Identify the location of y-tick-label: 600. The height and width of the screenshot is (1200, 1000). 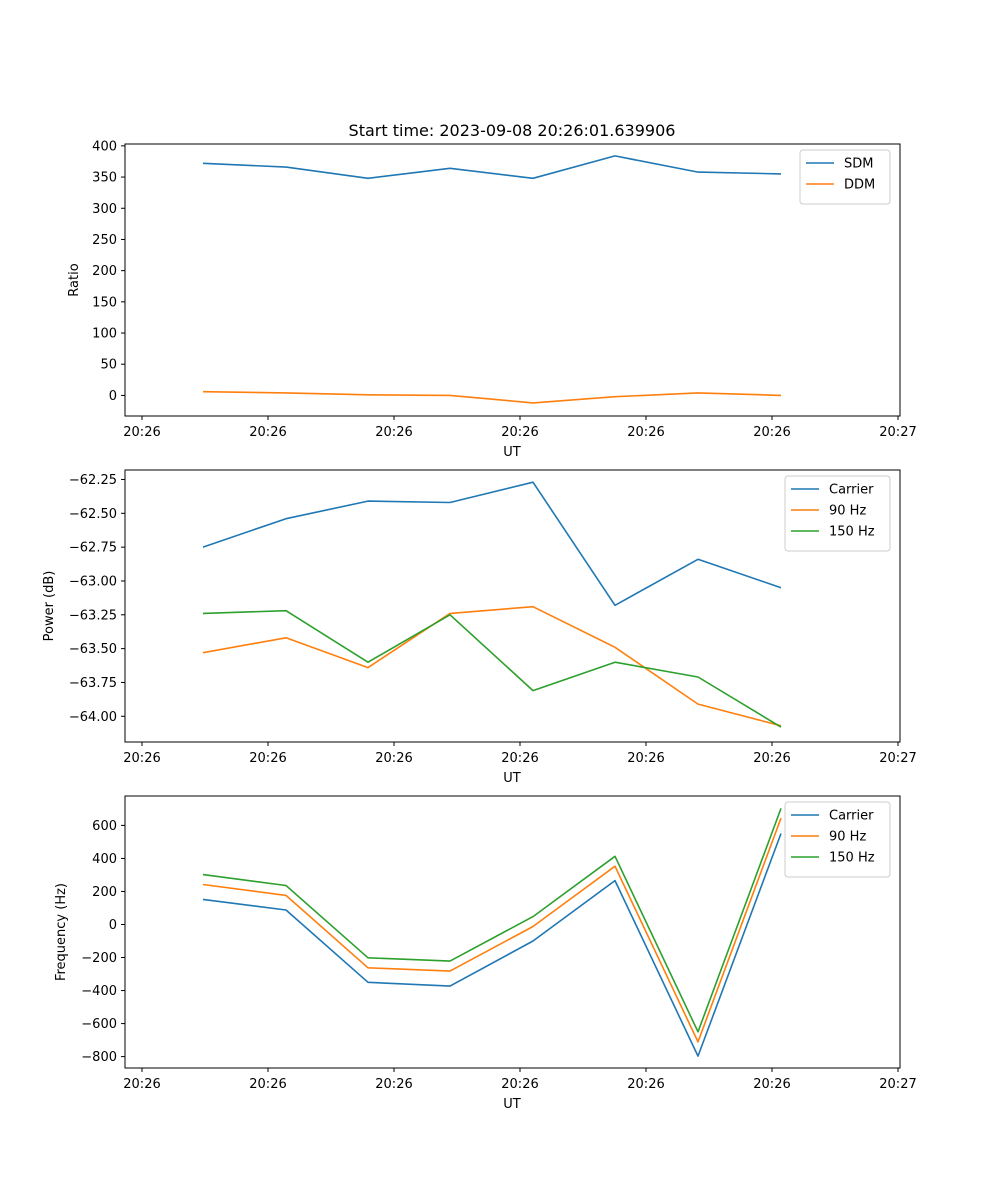
(104, 826).